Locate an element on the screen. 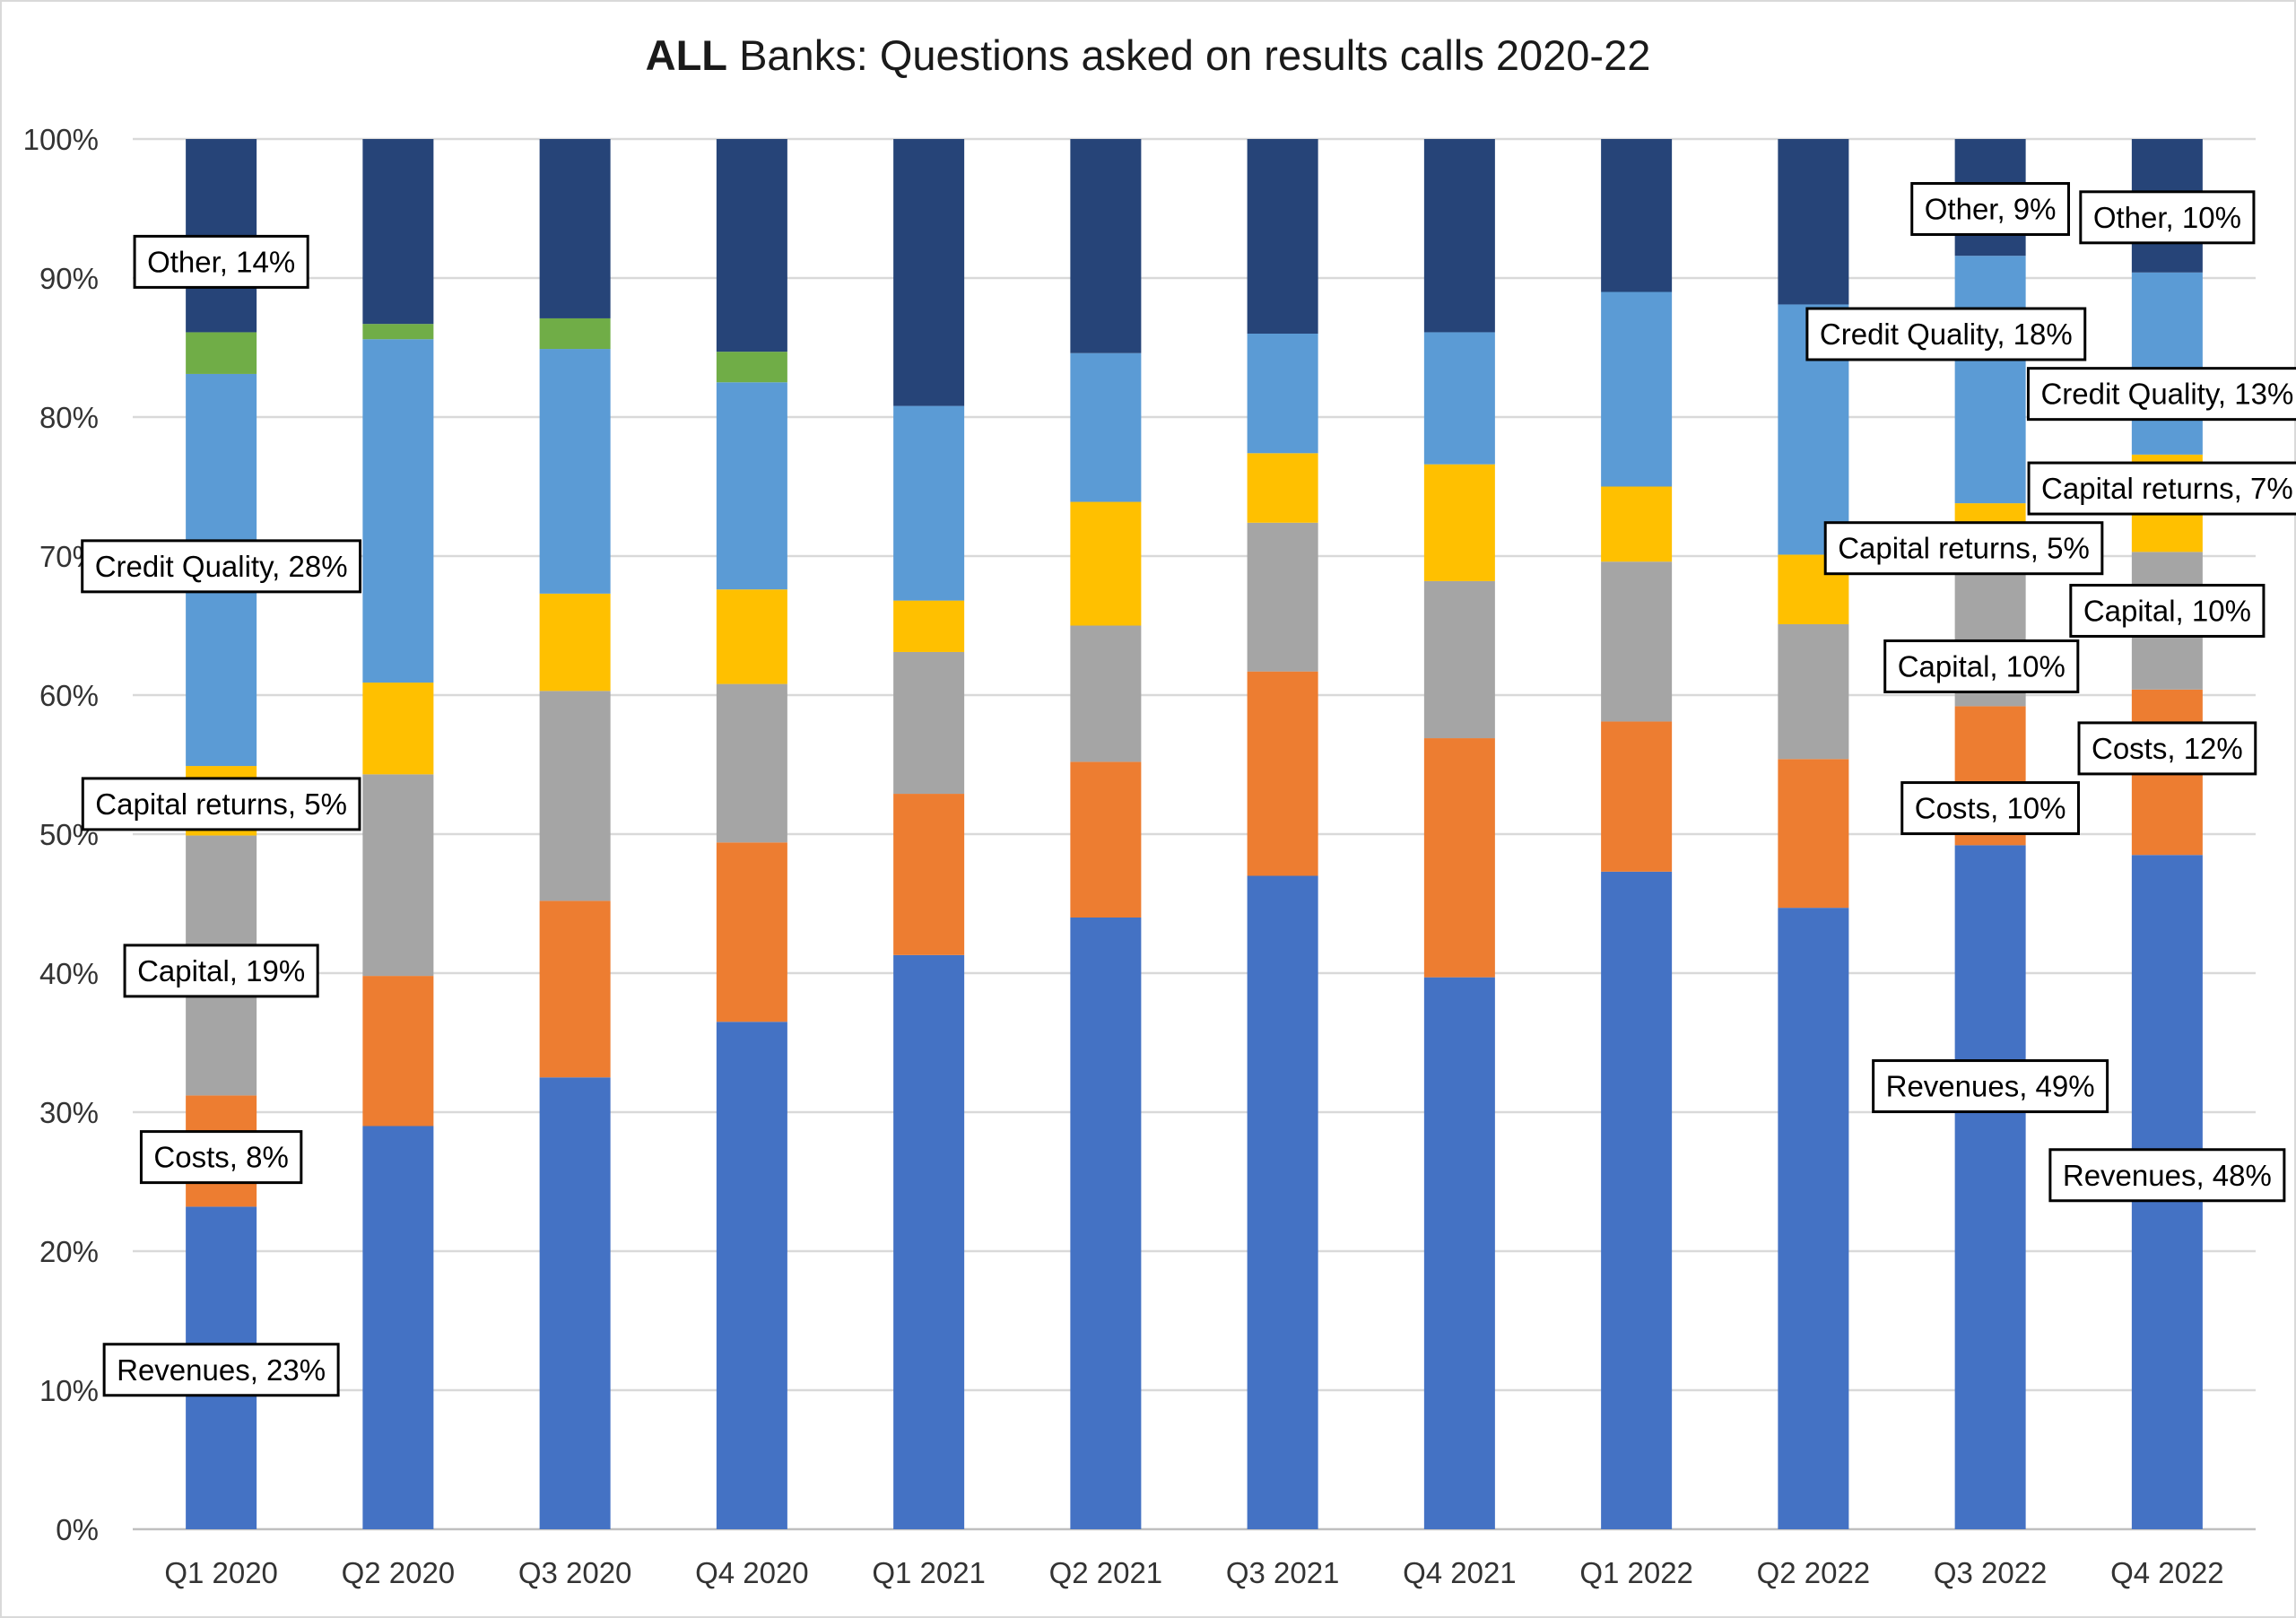  data-label-text: Capital returns, 5% is located at coordinates (221, 804).